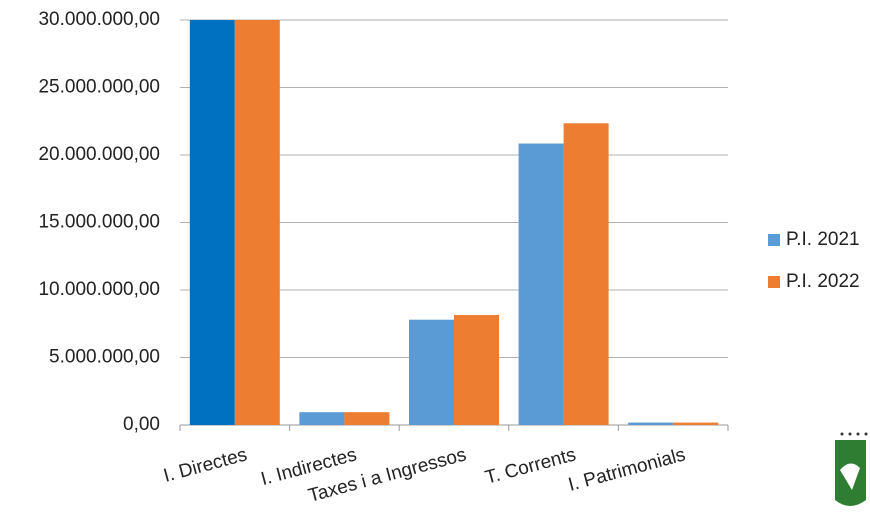  I want to click on y-tick-label: 0,00, so click(141, 424).